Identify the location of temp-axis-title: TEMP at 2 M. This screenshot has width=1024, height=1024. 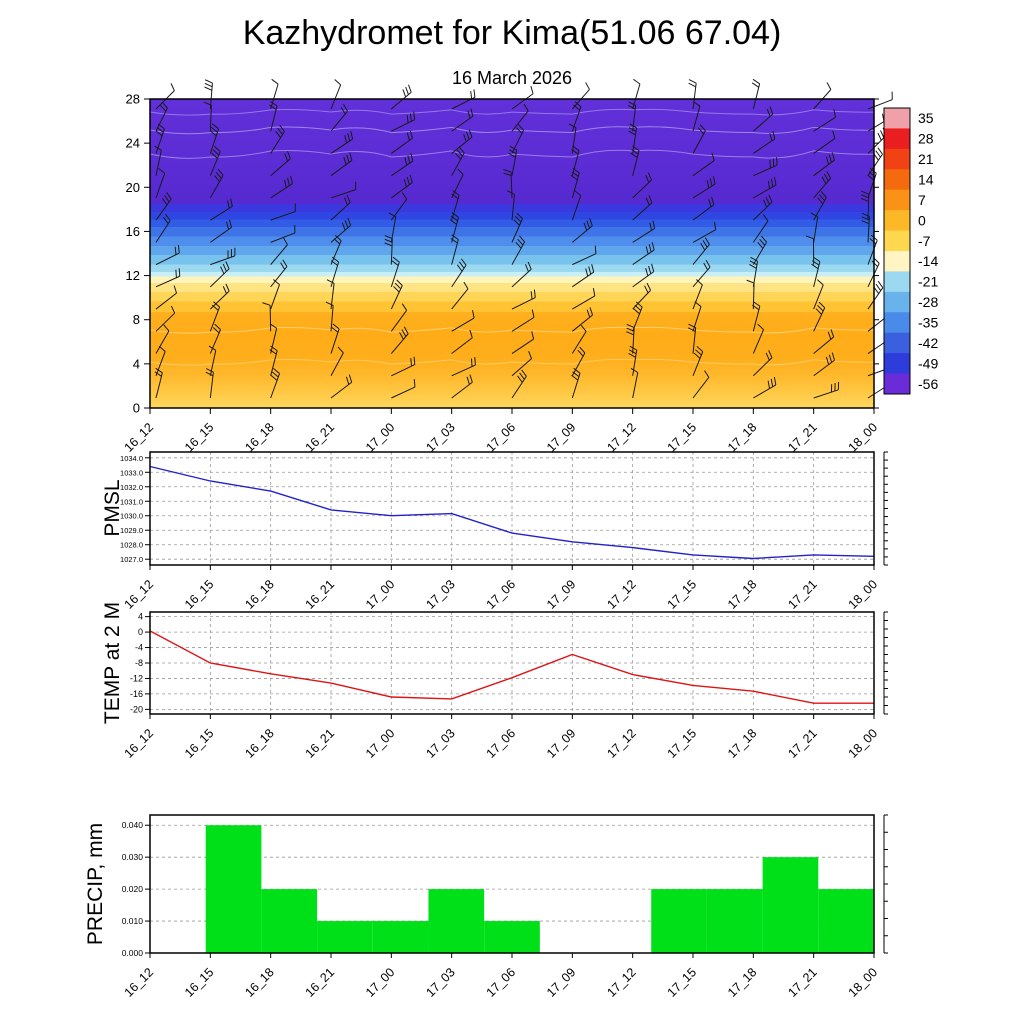
(112, 663).